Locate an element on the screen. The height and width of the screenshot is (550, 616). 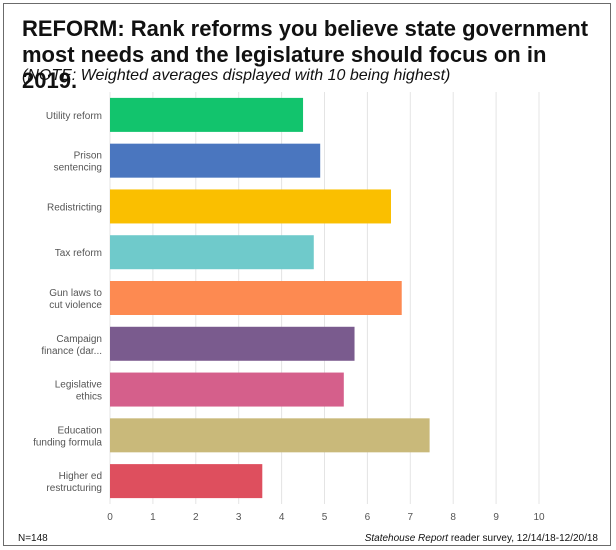
category-label: Higher ed is located at coordinates (80, 476).